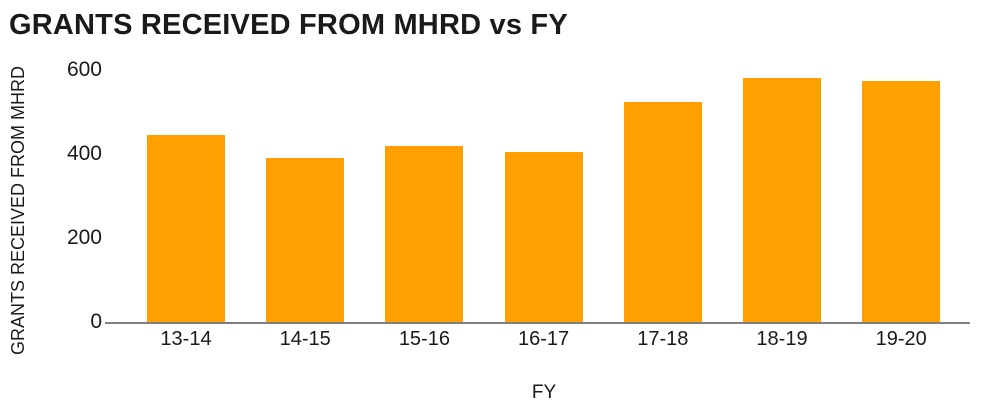  What do you see at coordinates (901, 339) in the screenshot?
I see `x-tick-label: 19-20` at bounding box center [901, 339].